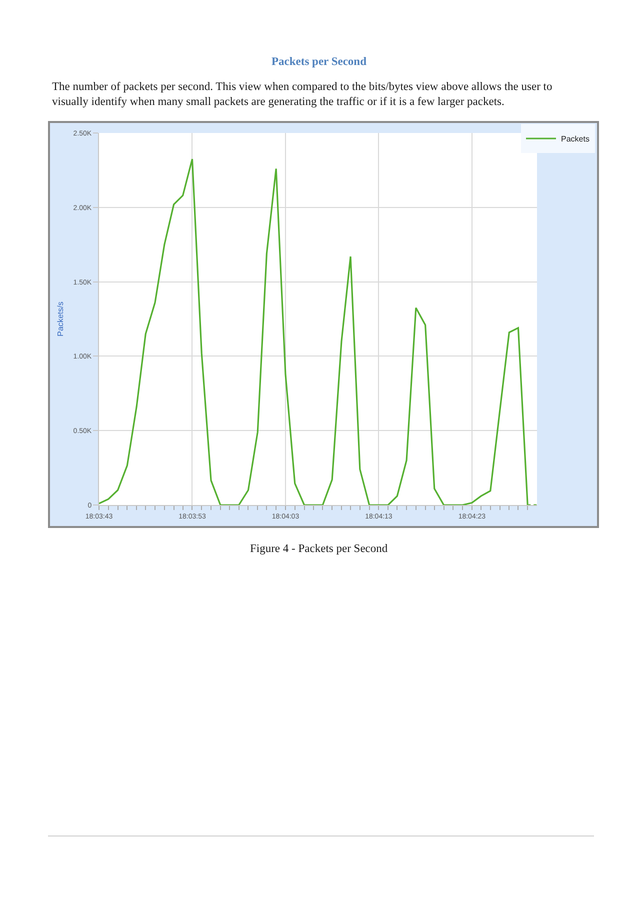 This screenshot has height=903, width=638. I want to click on caption: Figure 4 - Packets per Second, so click(319, 549).